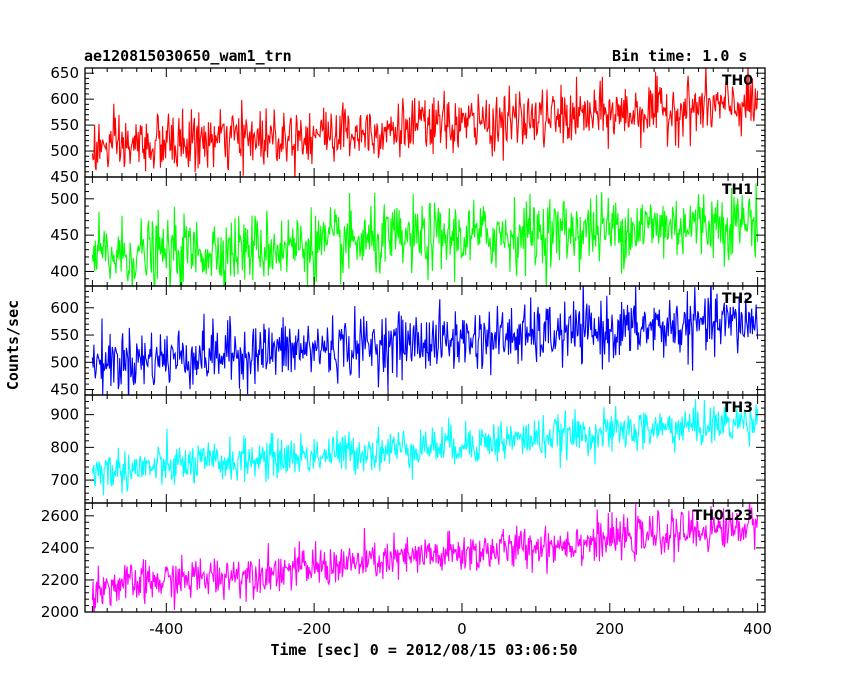 This screenshot has height=680, width=850. What do you see at coordinates (64, 480) in the screenshot?
I see `y-tick-label: 700` at bounding box center [64, 480].